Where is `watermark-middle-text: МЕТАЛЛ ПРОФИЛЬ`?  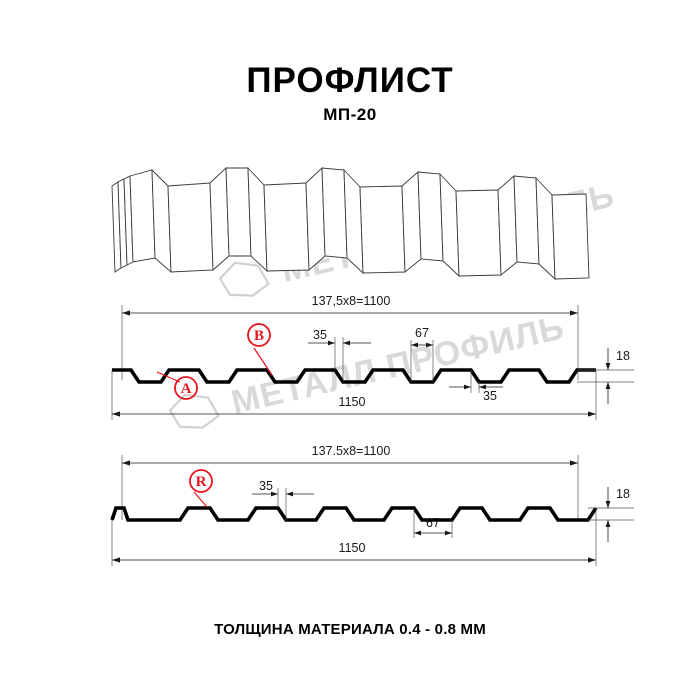
watermark-middle-text: МЕТАЛЛ ПРОФИЛЬ is located at coordinates (398, 365).